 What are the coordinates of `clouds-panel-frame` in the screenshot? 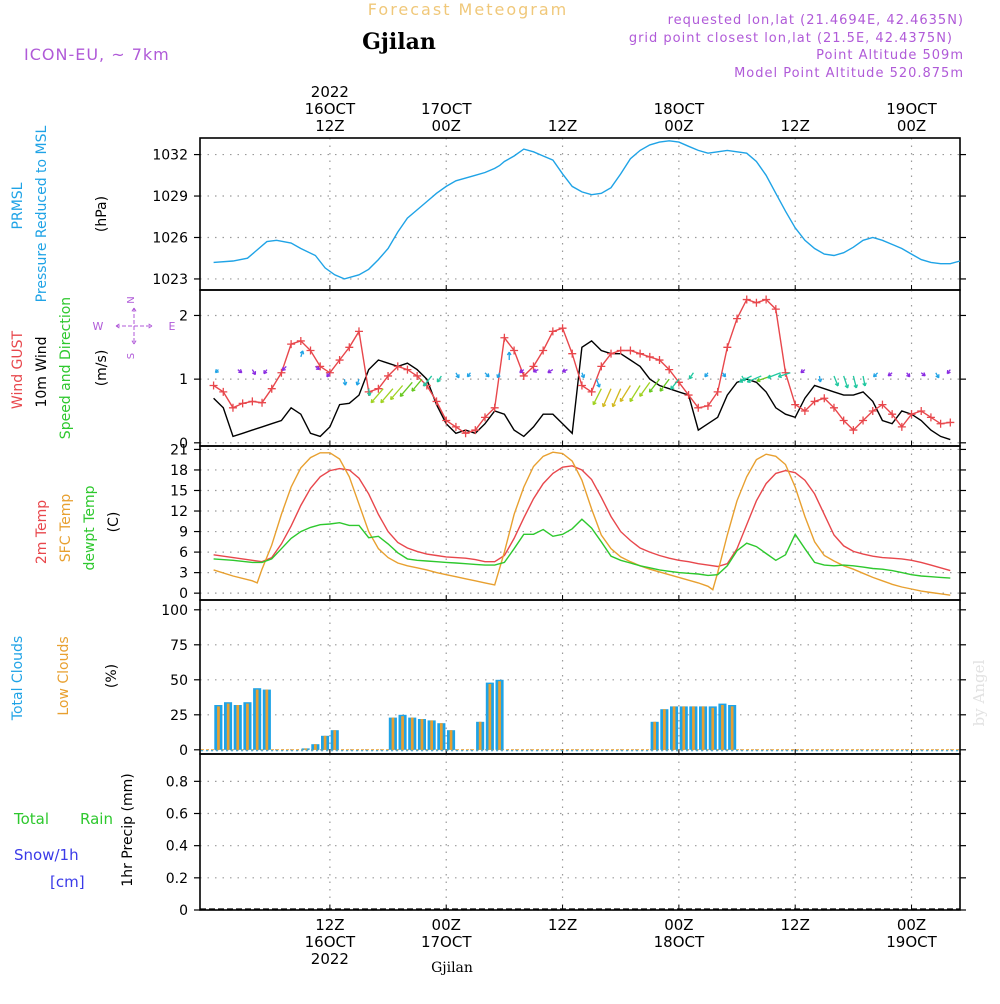 It's located at (580, 677).